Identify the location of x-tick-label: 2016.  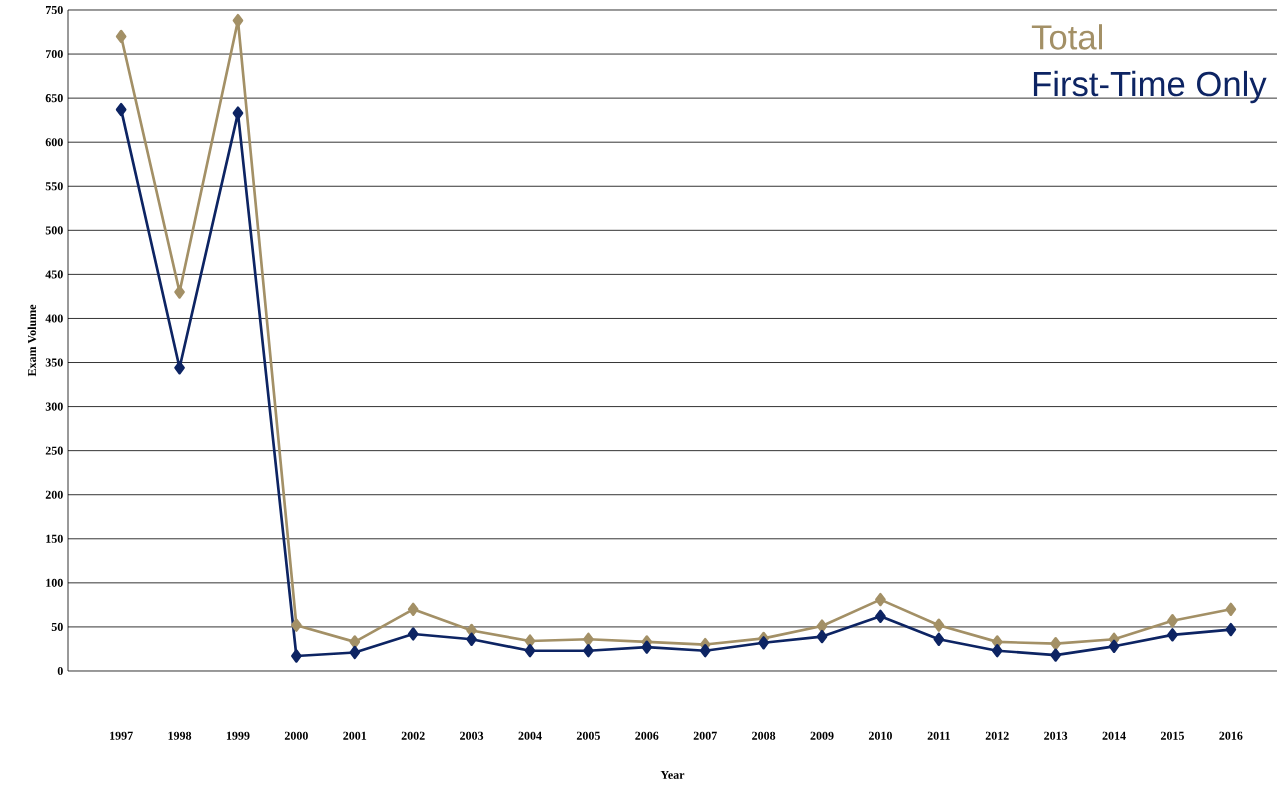
(1231, 735).